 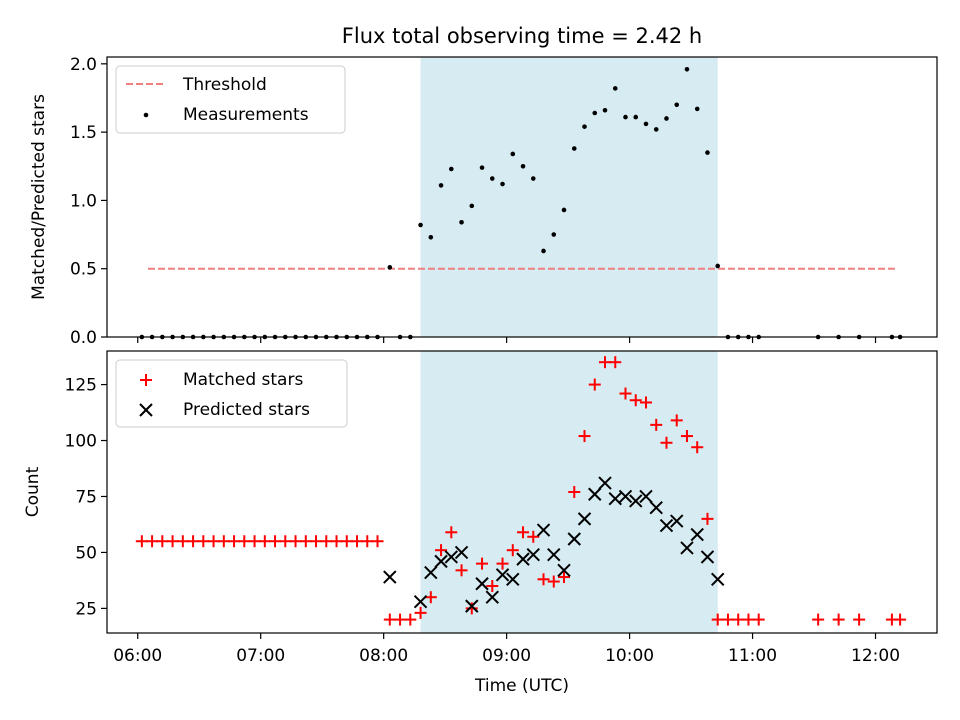 I want to click on chart-title: Flux total observing time = 2.42 h, so click(x=522, y=36).